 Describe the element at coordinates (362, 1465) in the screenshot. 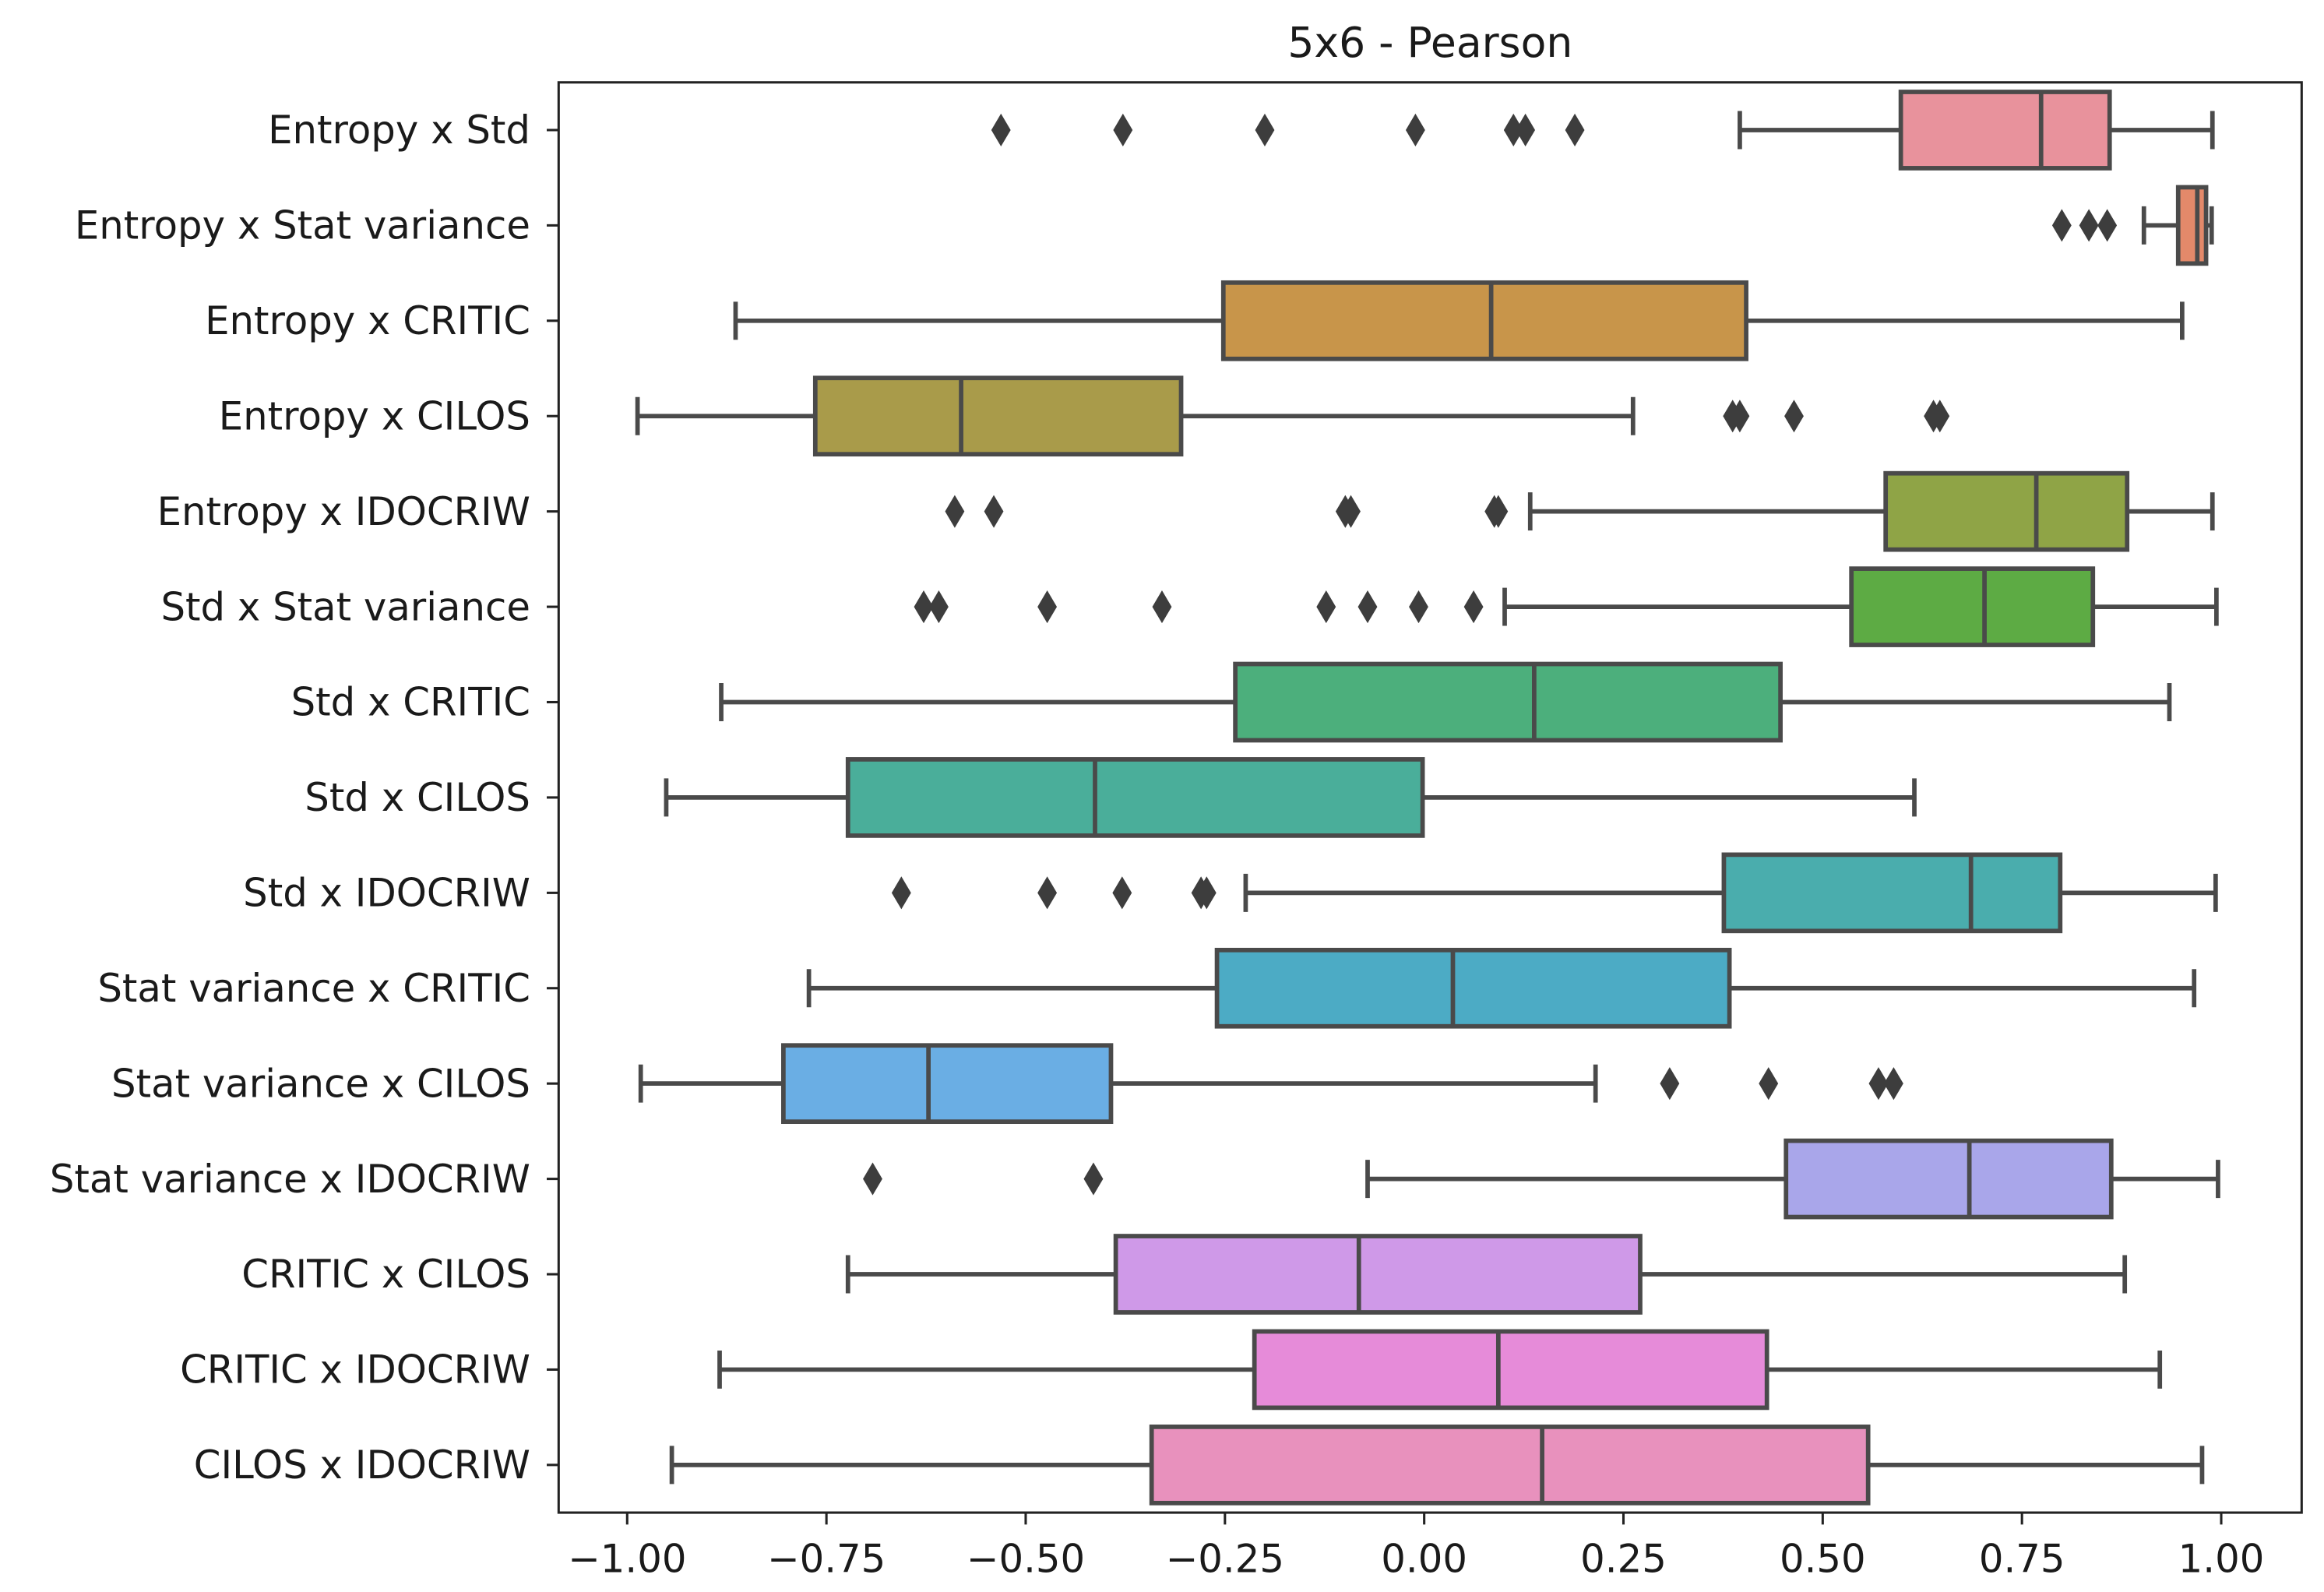

I see `y-tick-label: CILOS x IDOCRIW` at that location.